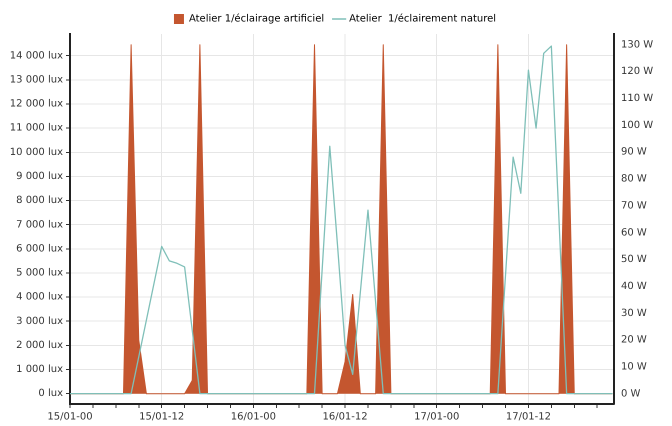 Image resolution: width=672 pixels, height=426 pixels. What do you see at coordinates (40, 297) in the screenshot?
I see `y-tick-label: 4 000 lux` at bounding box center [40, 297].